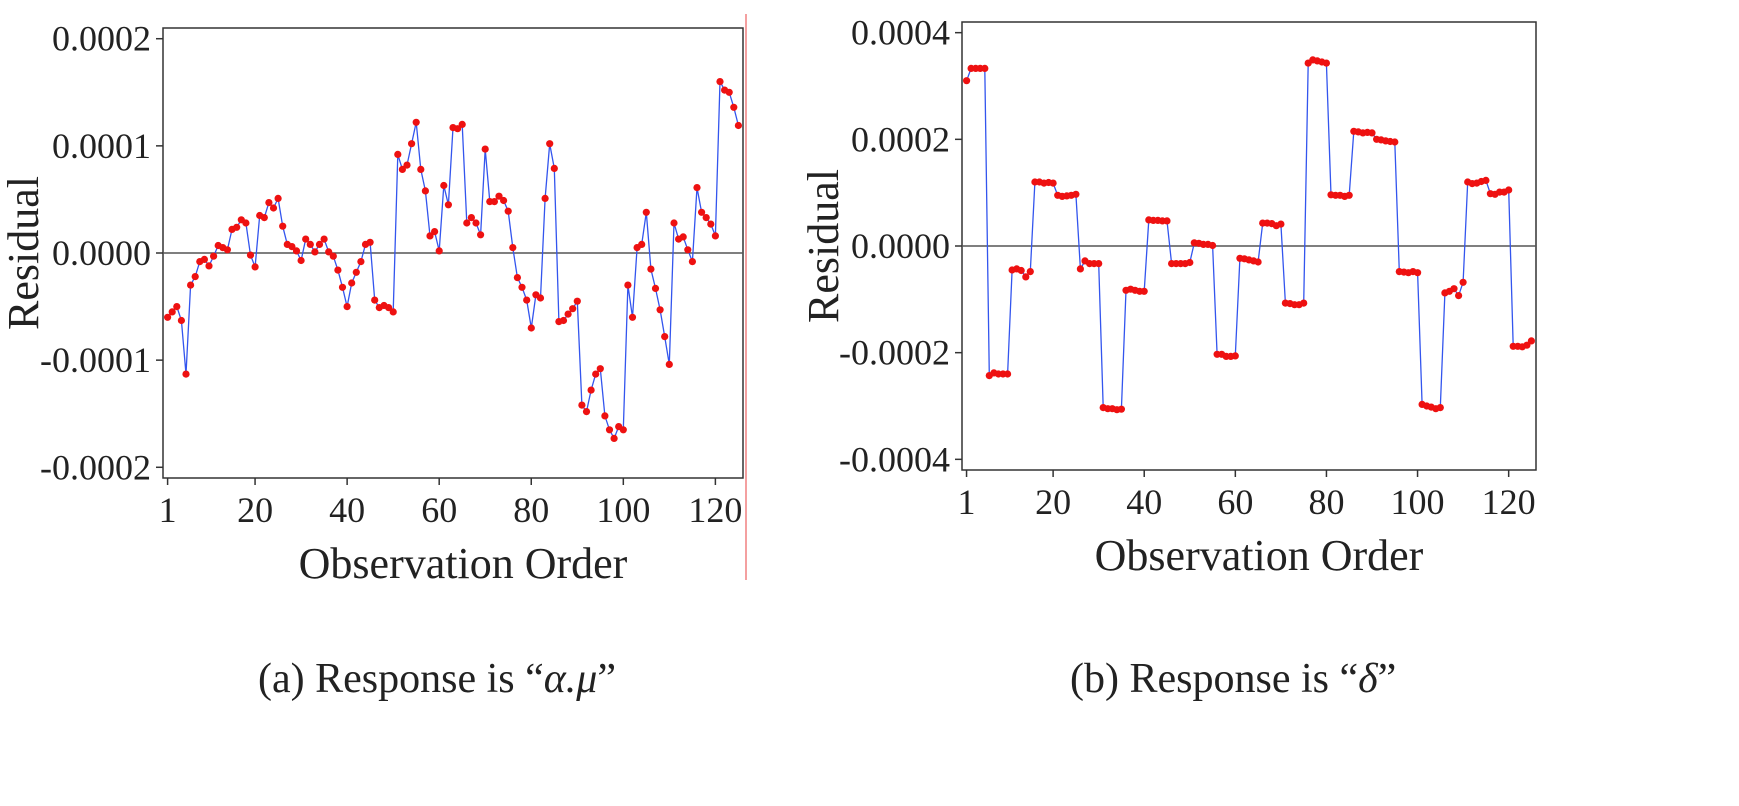 Image resolution: width=1739 pixels, height=806 pixels. What do you see at coordinates (894, 459) in the screenshot?
I see `y-tick-label: -0.0004` at bounding box center [894, 459].